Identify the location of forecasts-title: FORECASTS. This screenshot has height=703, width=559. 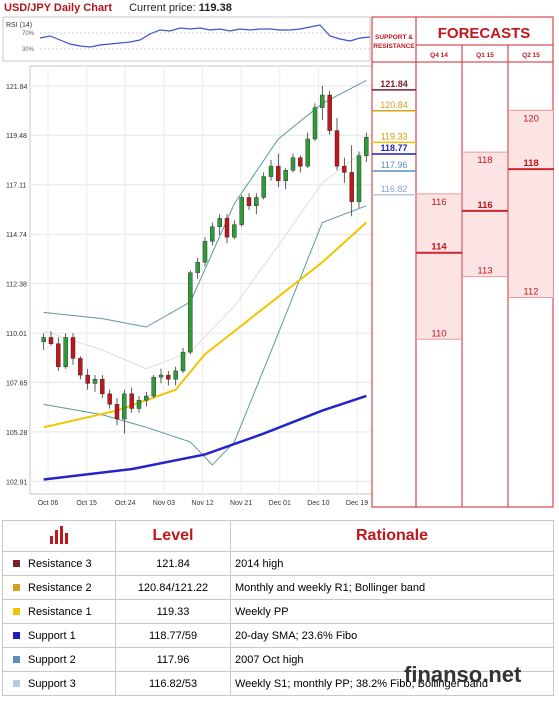
(484, 33).